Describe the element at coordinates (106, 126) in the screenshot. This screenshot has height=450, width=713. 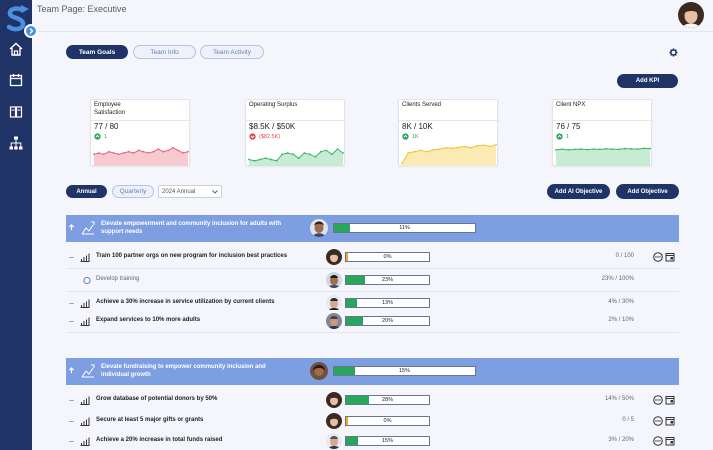
I see `kpi-value: 77 / 80` at that location.